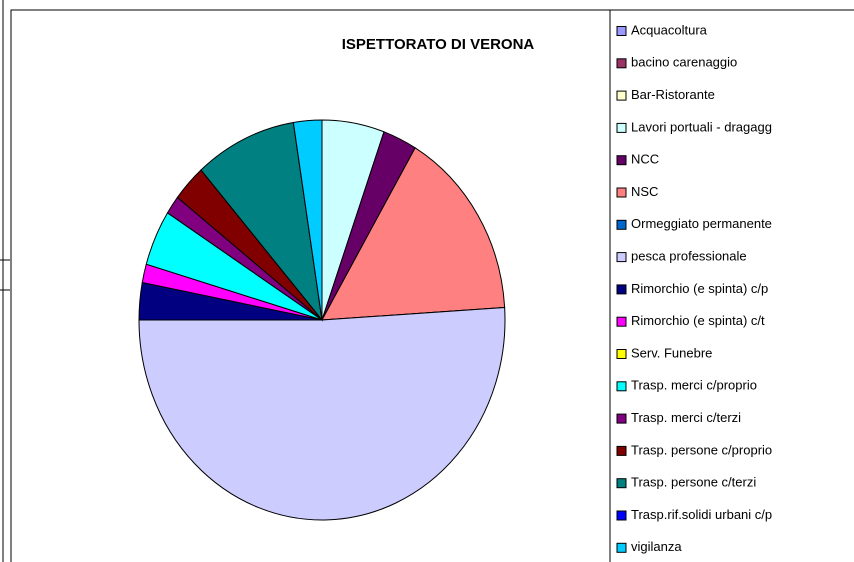 This screenshot has height=562, width=854. I want to click on legend-label: Ormeggiato permanente, so click(701, 223).